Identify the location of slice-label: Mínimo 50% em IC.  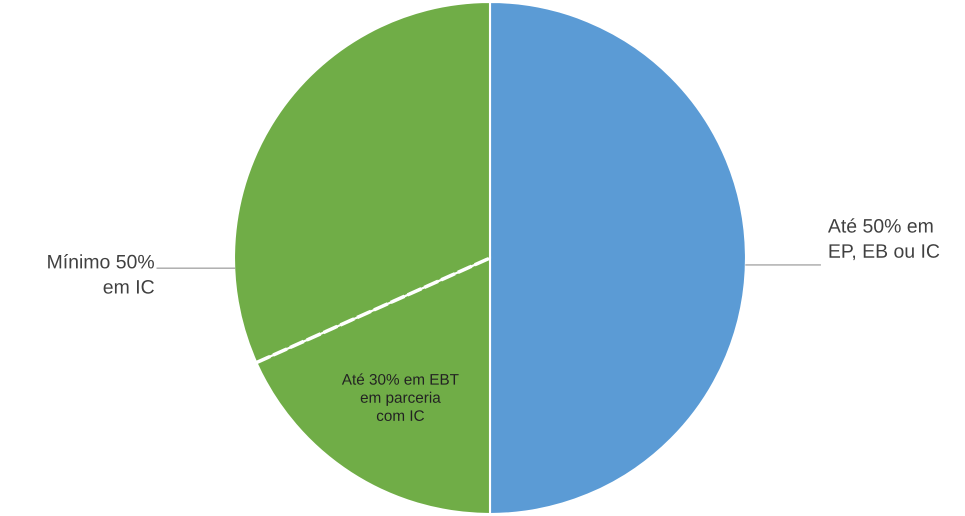
(101, 274).